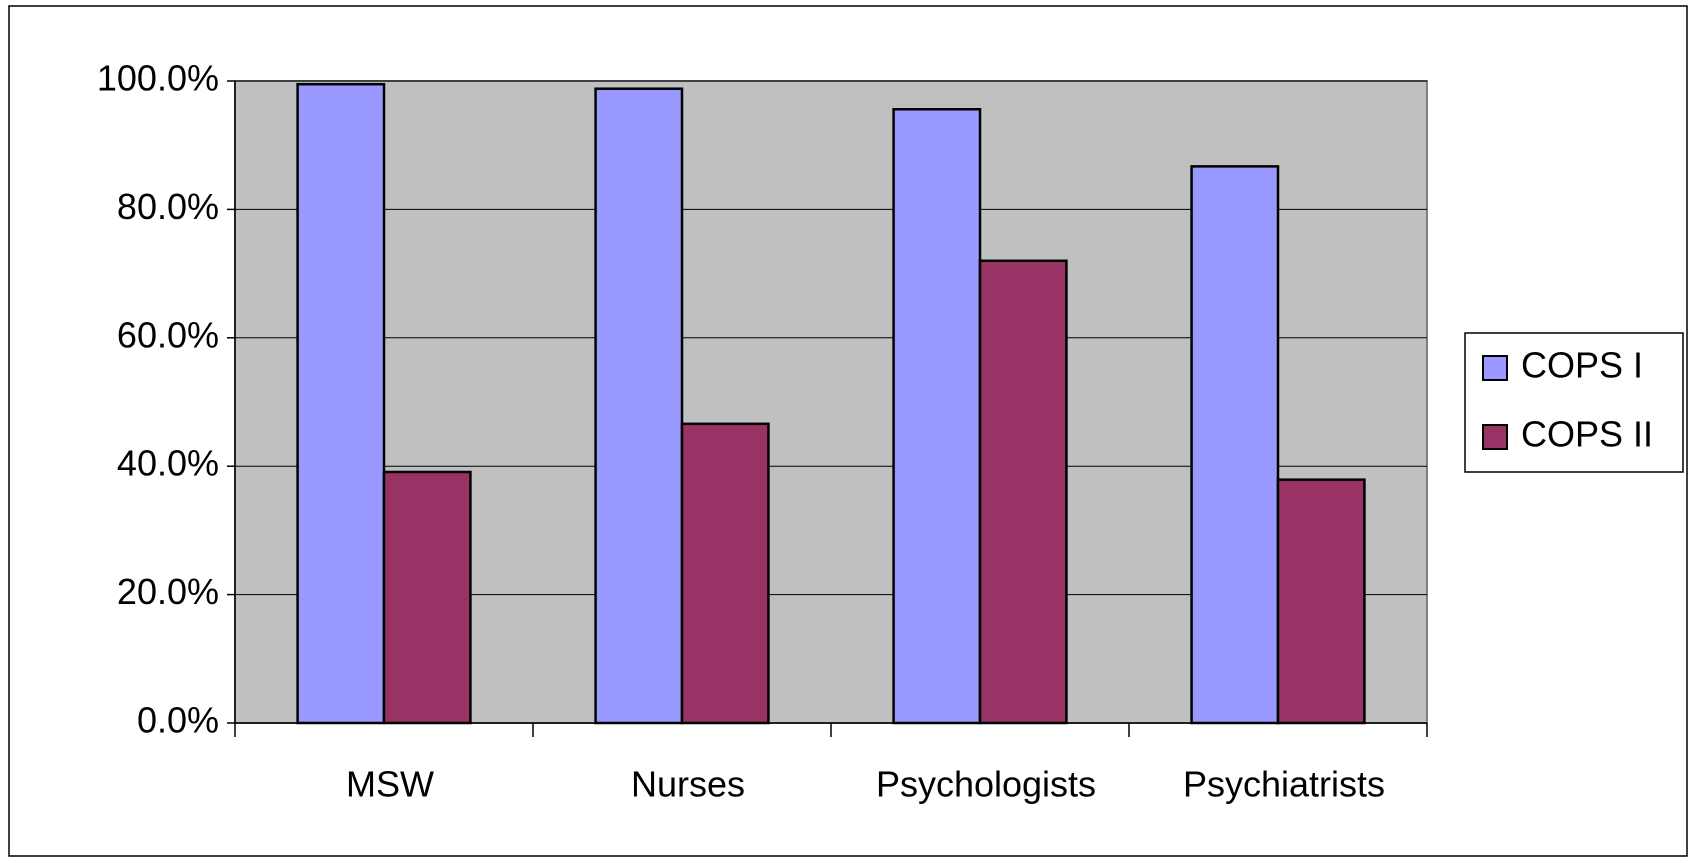 This screenshot has height=860, width=1690. Describe the element at coordinates (168, 334) in the screenshot. I see `y-tick-label: 60.0%` at that location.